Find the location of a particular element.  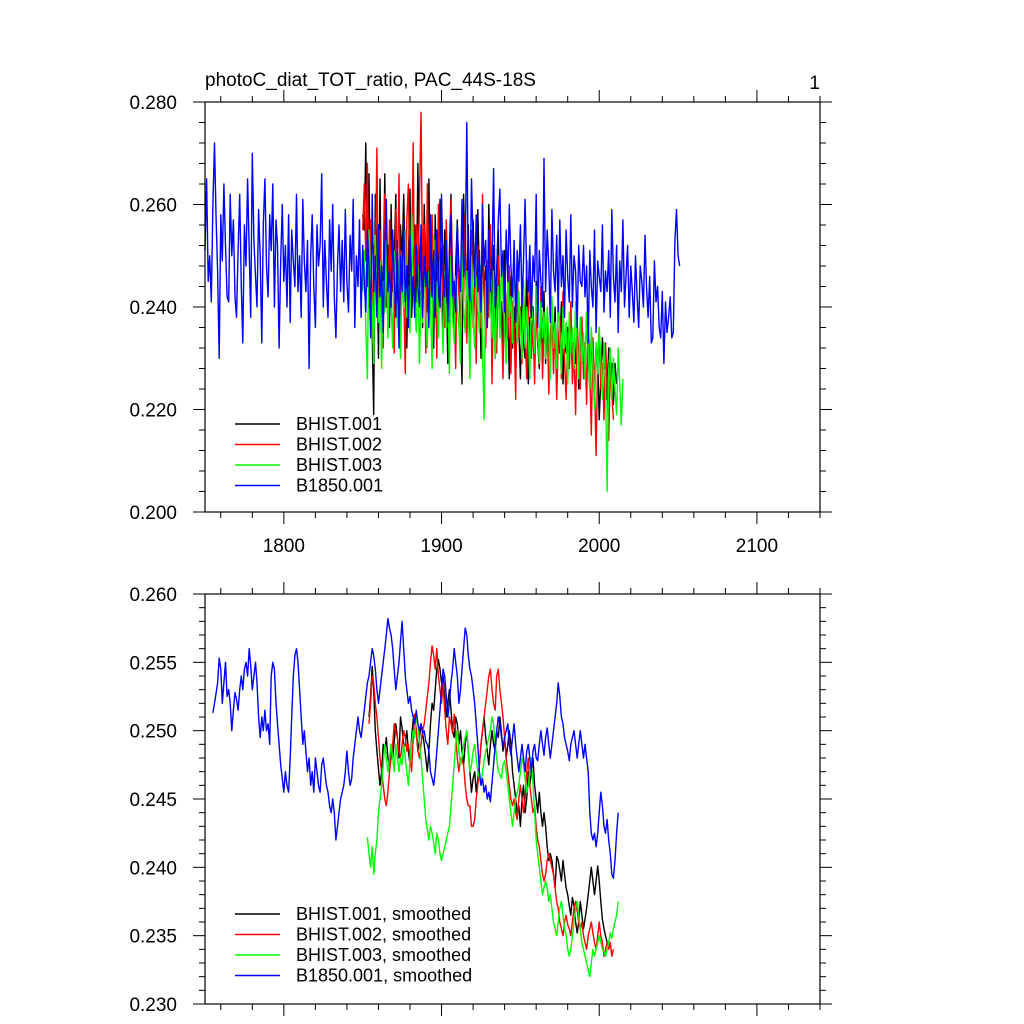

series-group is located at coordinates (415, 797).